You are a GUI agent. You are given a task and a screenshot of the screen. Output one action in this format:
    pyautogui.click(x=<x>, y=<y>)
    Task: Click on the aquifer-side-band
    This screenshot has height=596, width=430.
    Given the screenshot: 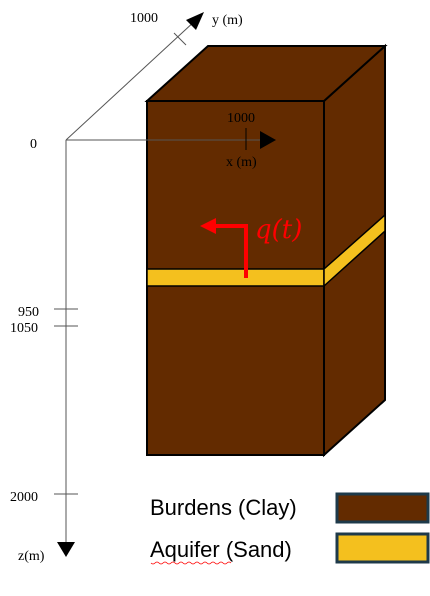 What is the action you would take?
    pyautogui.click(x=354, y=250)
    